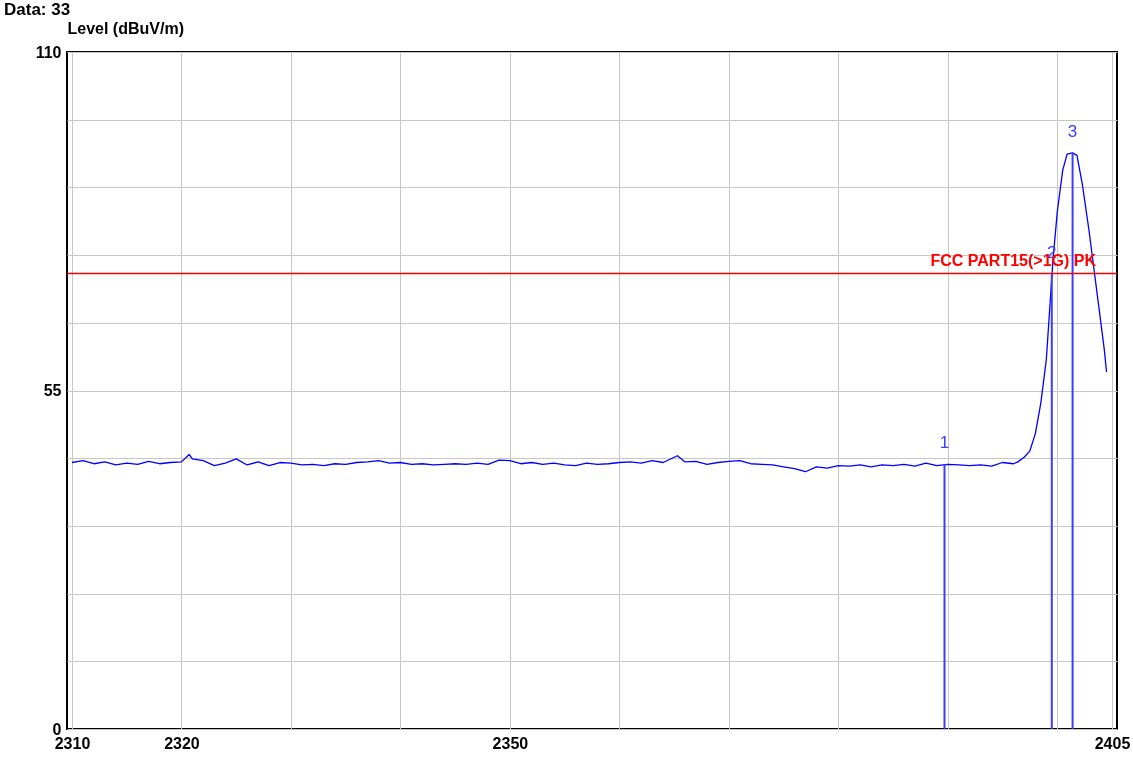  I want to click on y-tick-label: 55, so click(52, 390).